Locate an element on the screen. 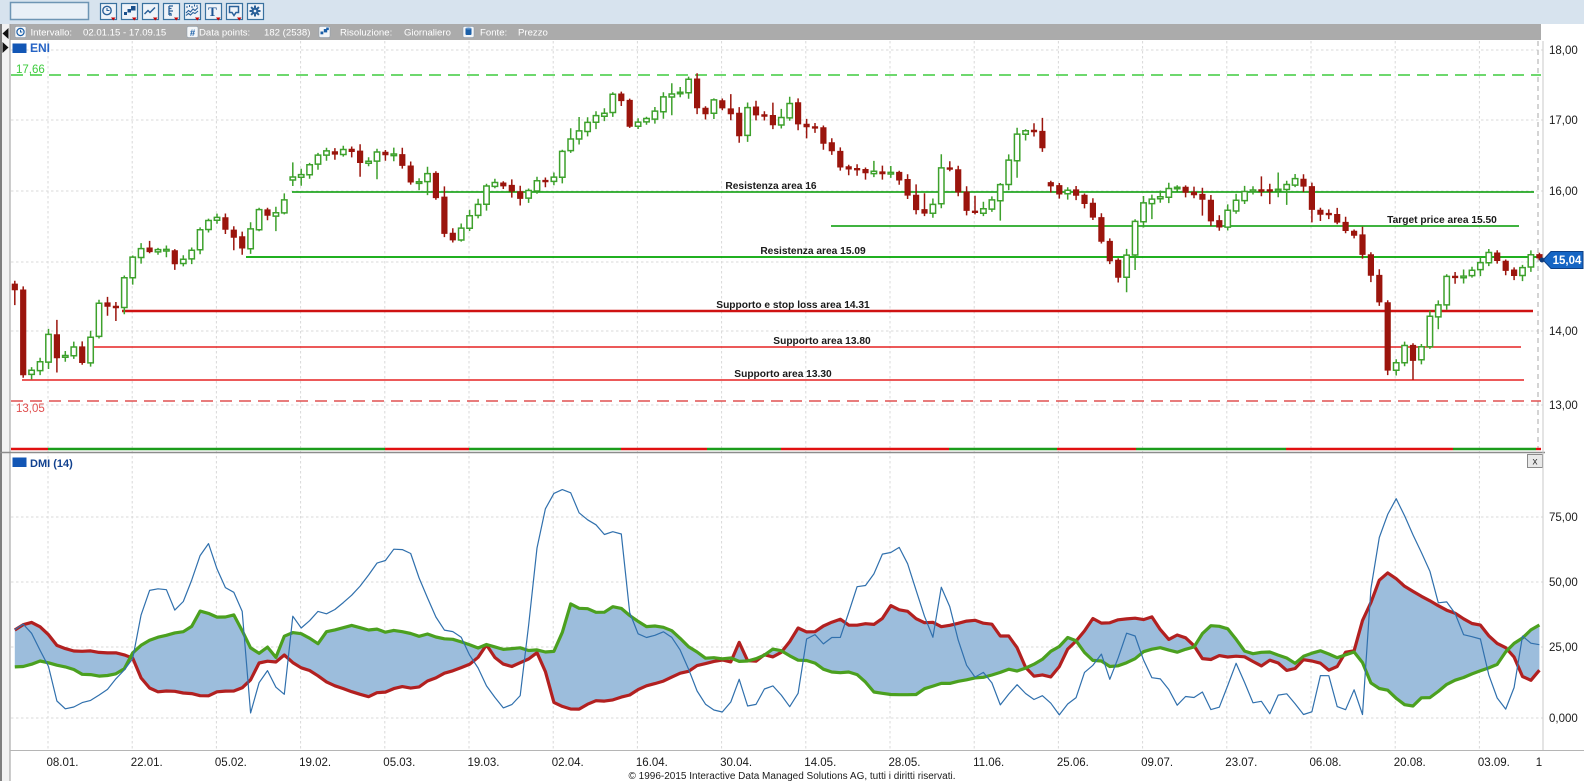  svg-text: 13,00 is located at coordinates (1563, 406).